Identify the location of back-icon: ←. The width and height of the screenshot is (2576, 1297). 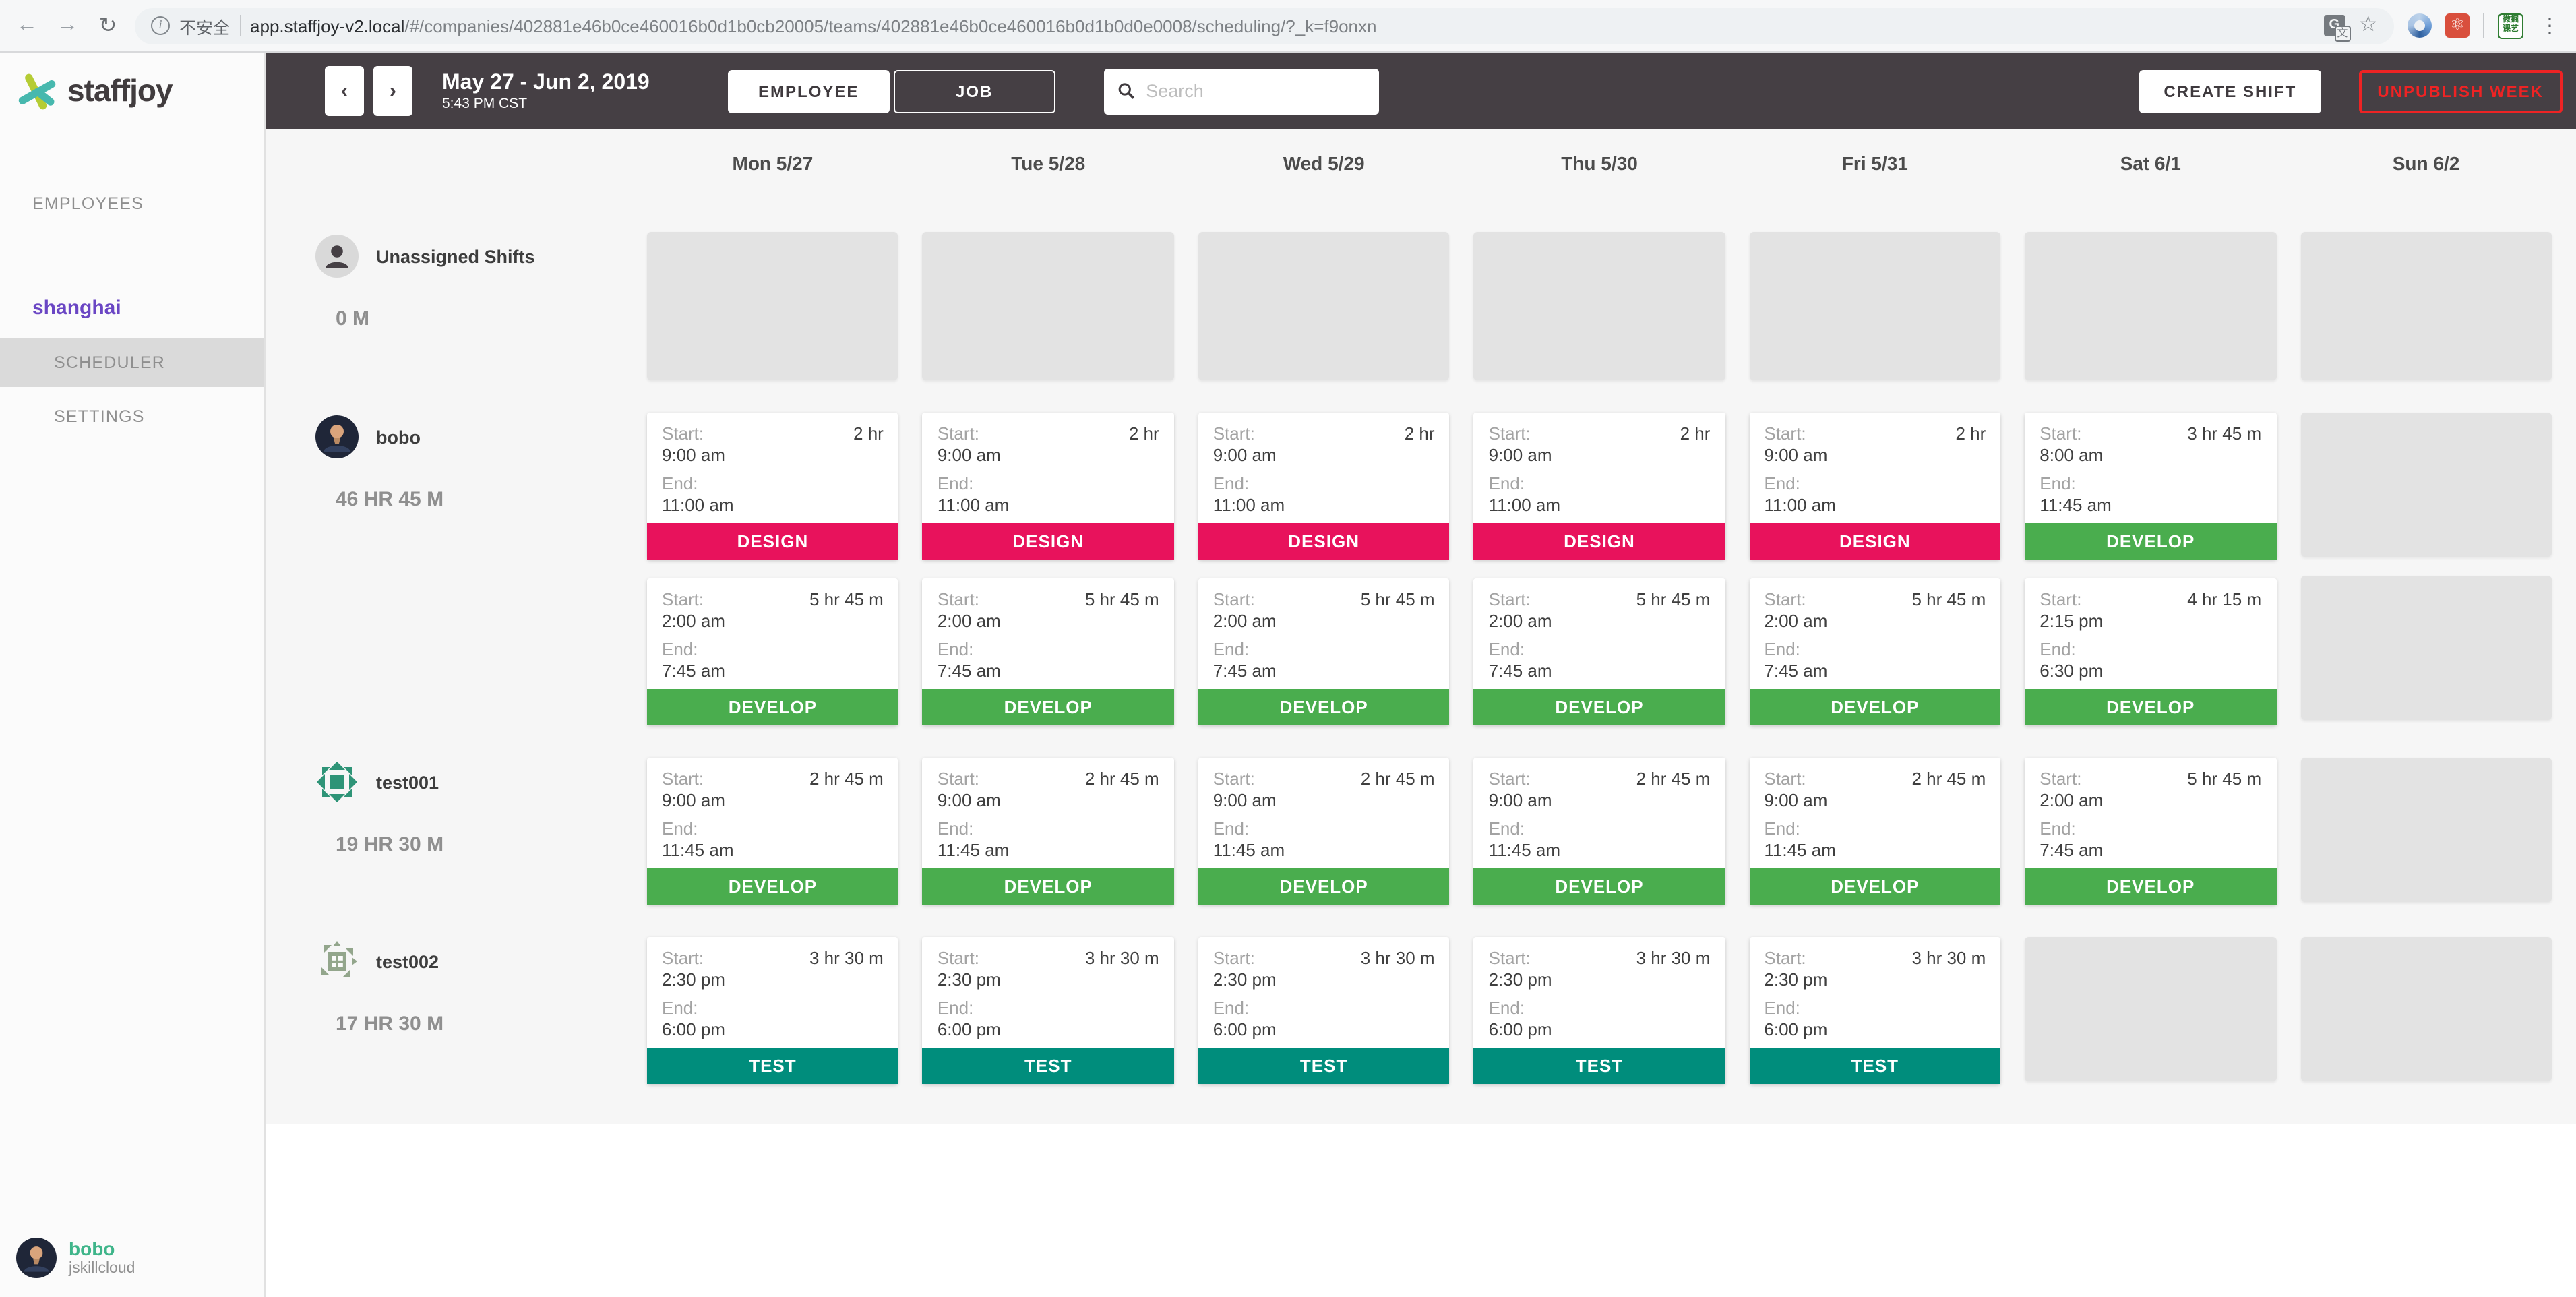
(27, 24).